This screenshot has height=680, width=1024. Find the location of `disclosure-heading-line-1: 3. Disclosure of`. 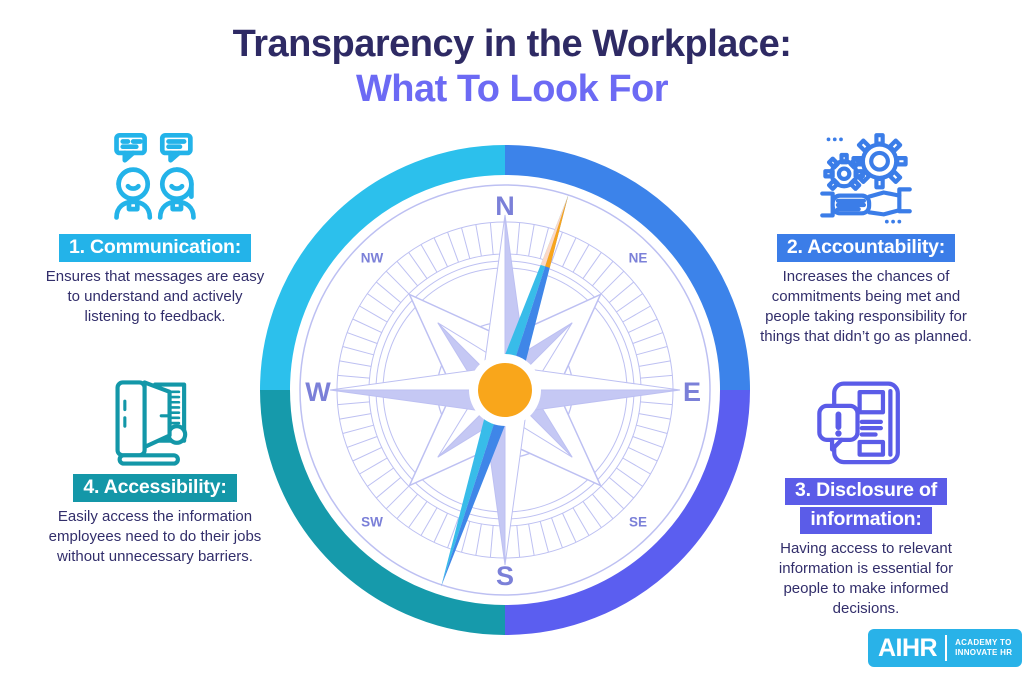

disclosure-heading-line-1: 3. Disclosure of is located at coordinates (865, 491).